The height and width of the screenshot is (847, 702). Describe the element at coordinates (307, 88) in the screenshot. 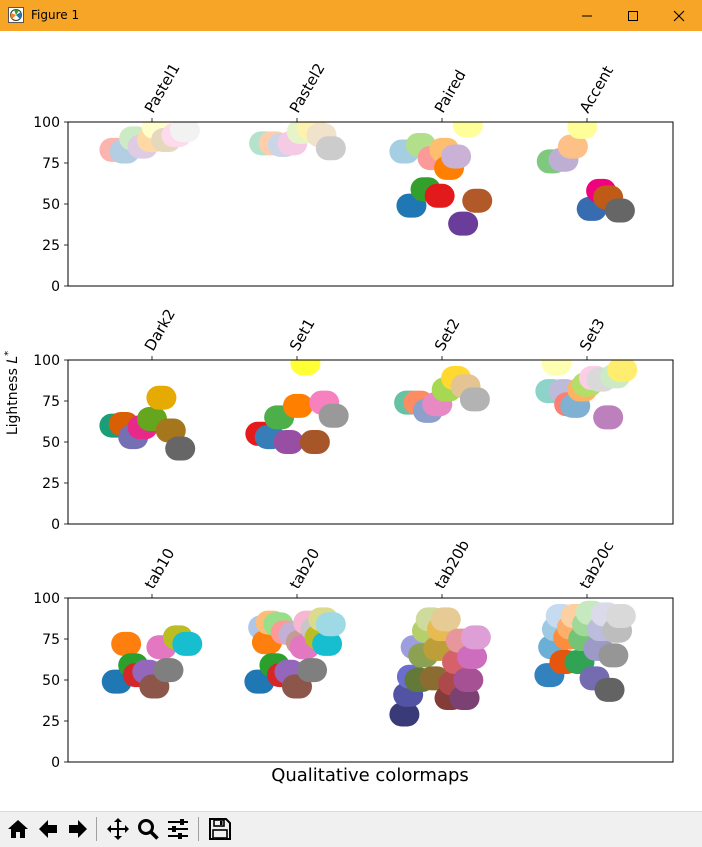

I see `colormap-label: Pastel2` at that location.